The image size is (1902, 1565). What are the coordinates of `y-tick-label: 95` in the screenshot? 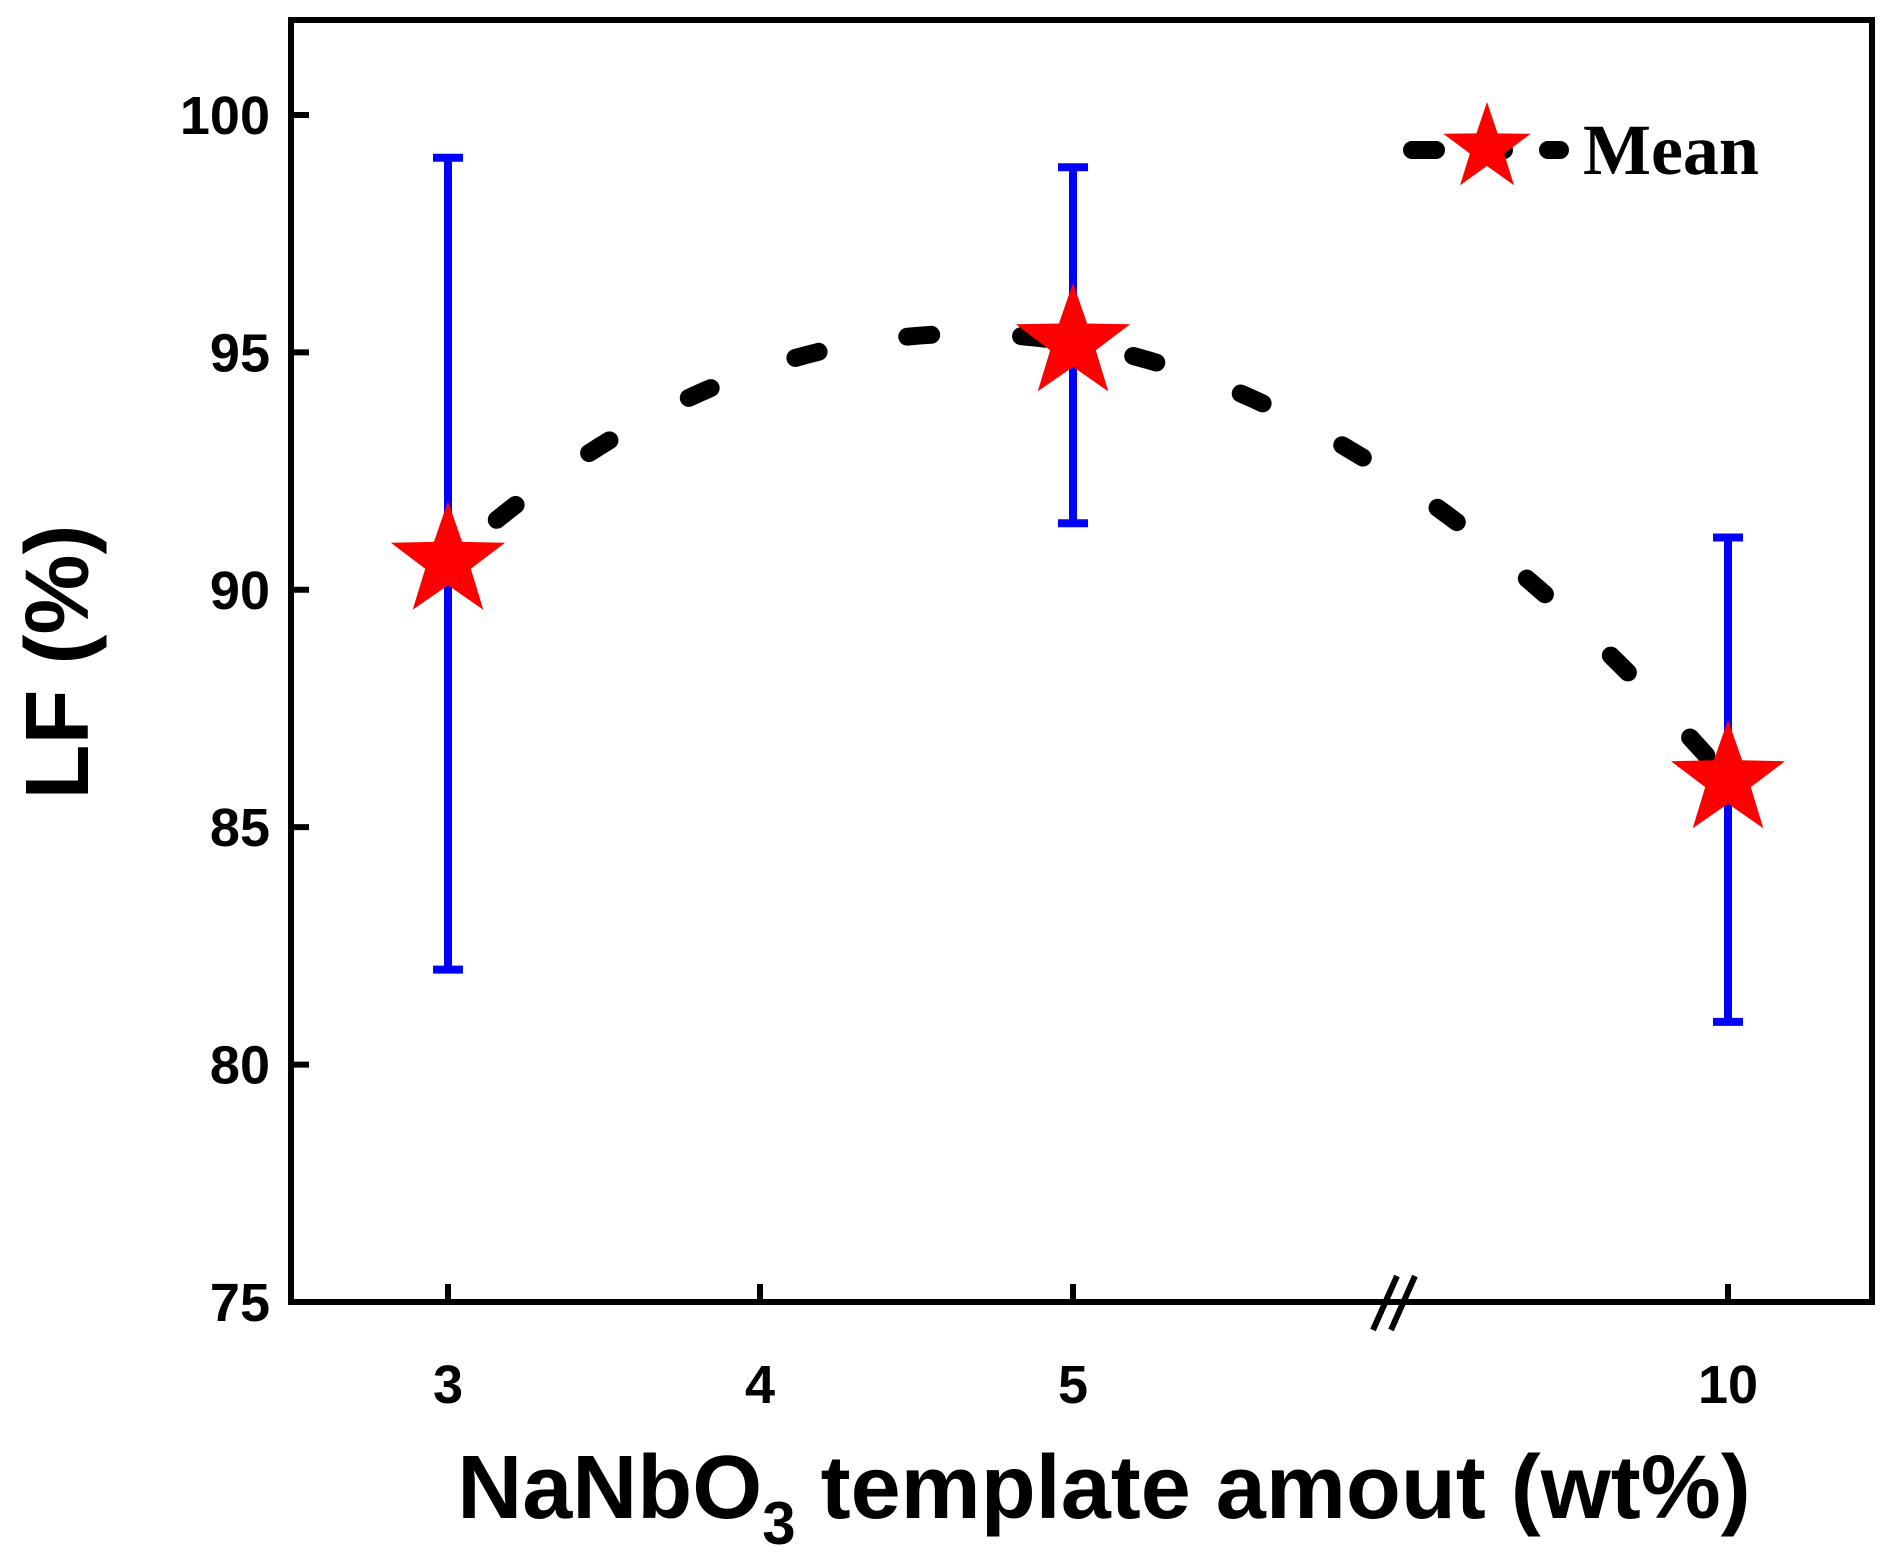 It's located at (240, 353).